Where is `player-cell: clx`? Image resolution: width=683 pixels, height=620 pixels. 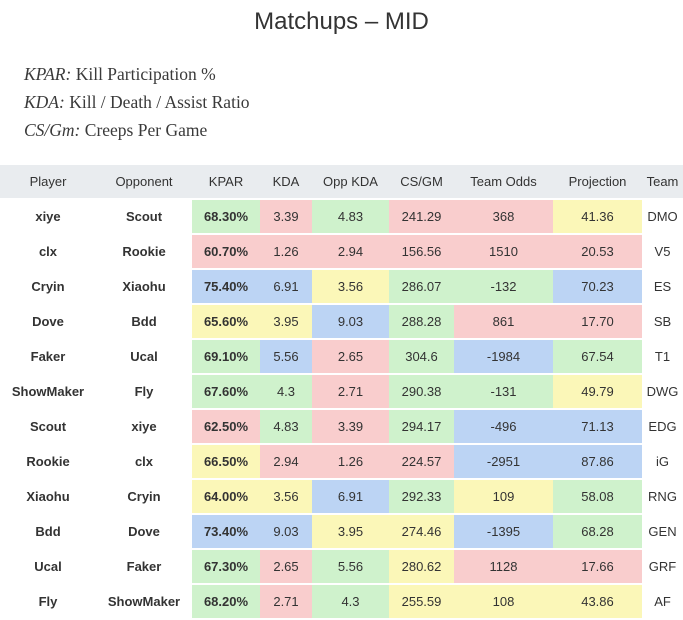
player-cell: clx is located at coordinates (48, 251).